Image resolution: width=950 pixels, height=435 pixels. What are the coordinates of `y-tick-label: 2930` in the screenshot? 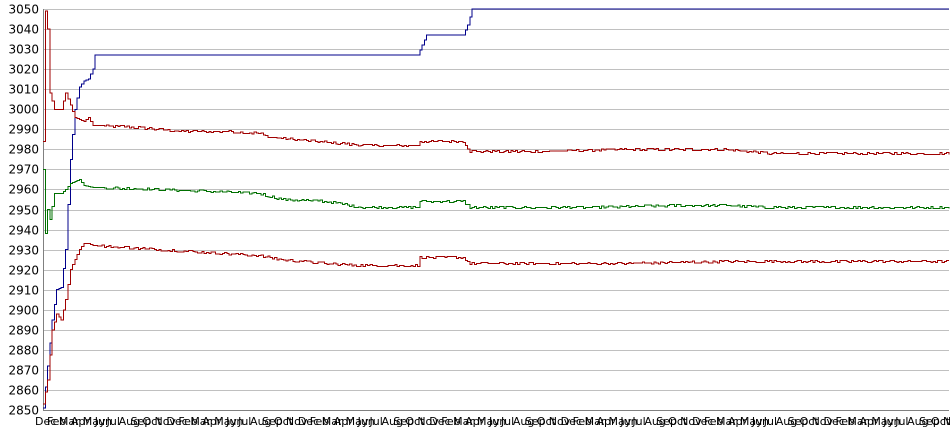 It's located at (23, 251).